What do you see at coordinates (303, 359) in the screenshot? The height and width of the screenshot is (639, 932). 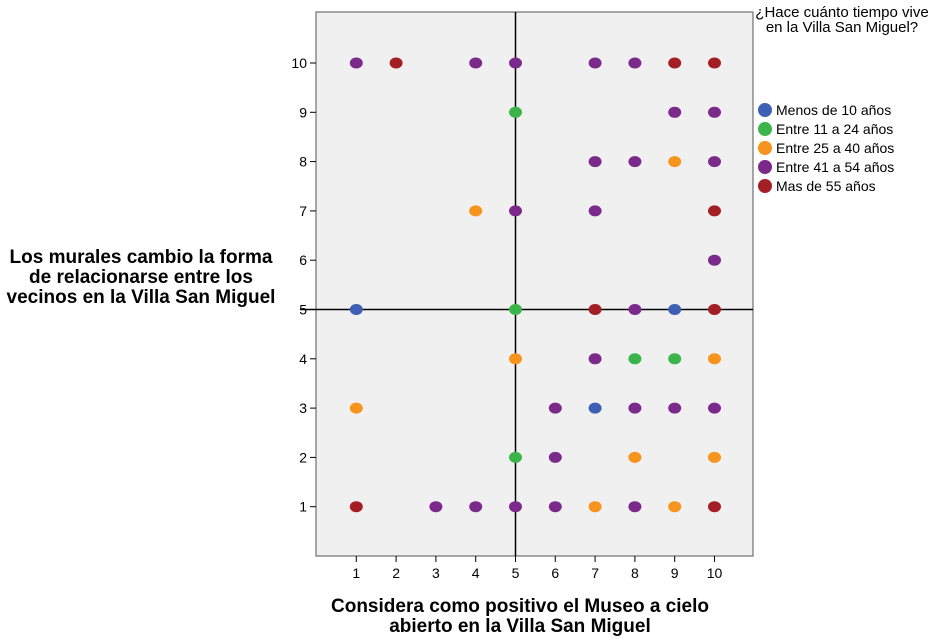 I see `y-tick-label: 4` at bounding box center [303, 359].